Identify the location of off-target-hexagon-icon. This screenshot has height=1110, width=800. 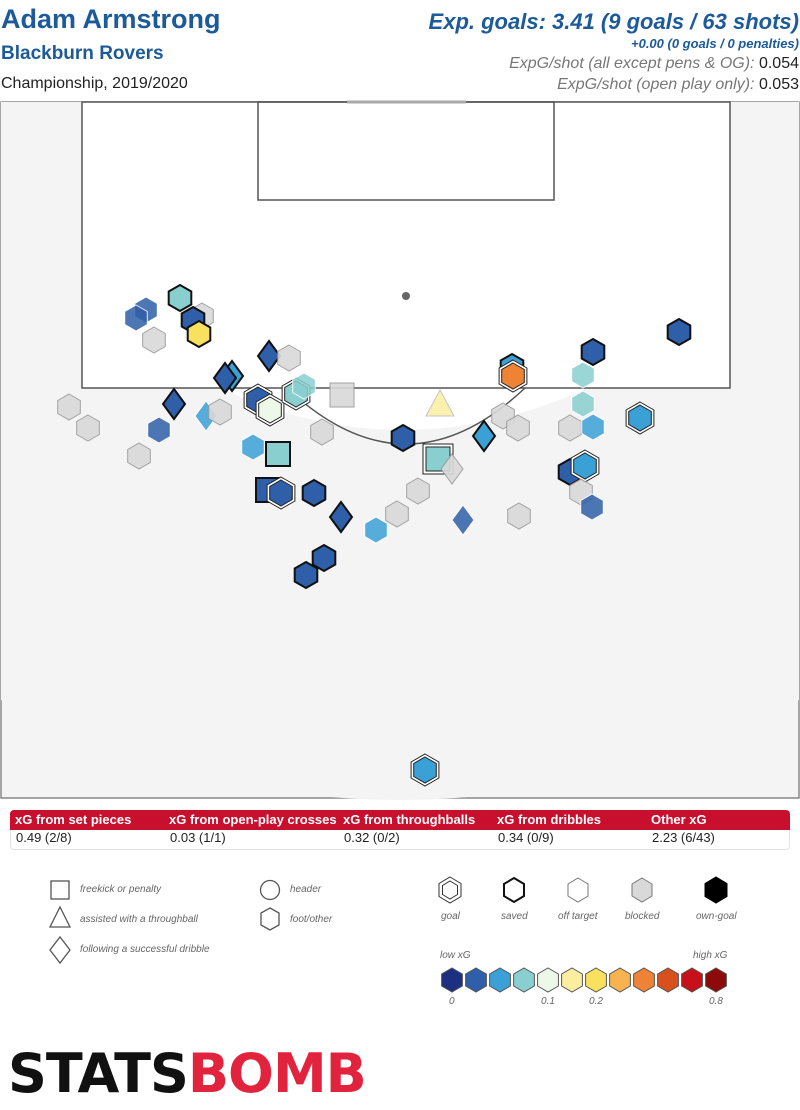
(578, 890).